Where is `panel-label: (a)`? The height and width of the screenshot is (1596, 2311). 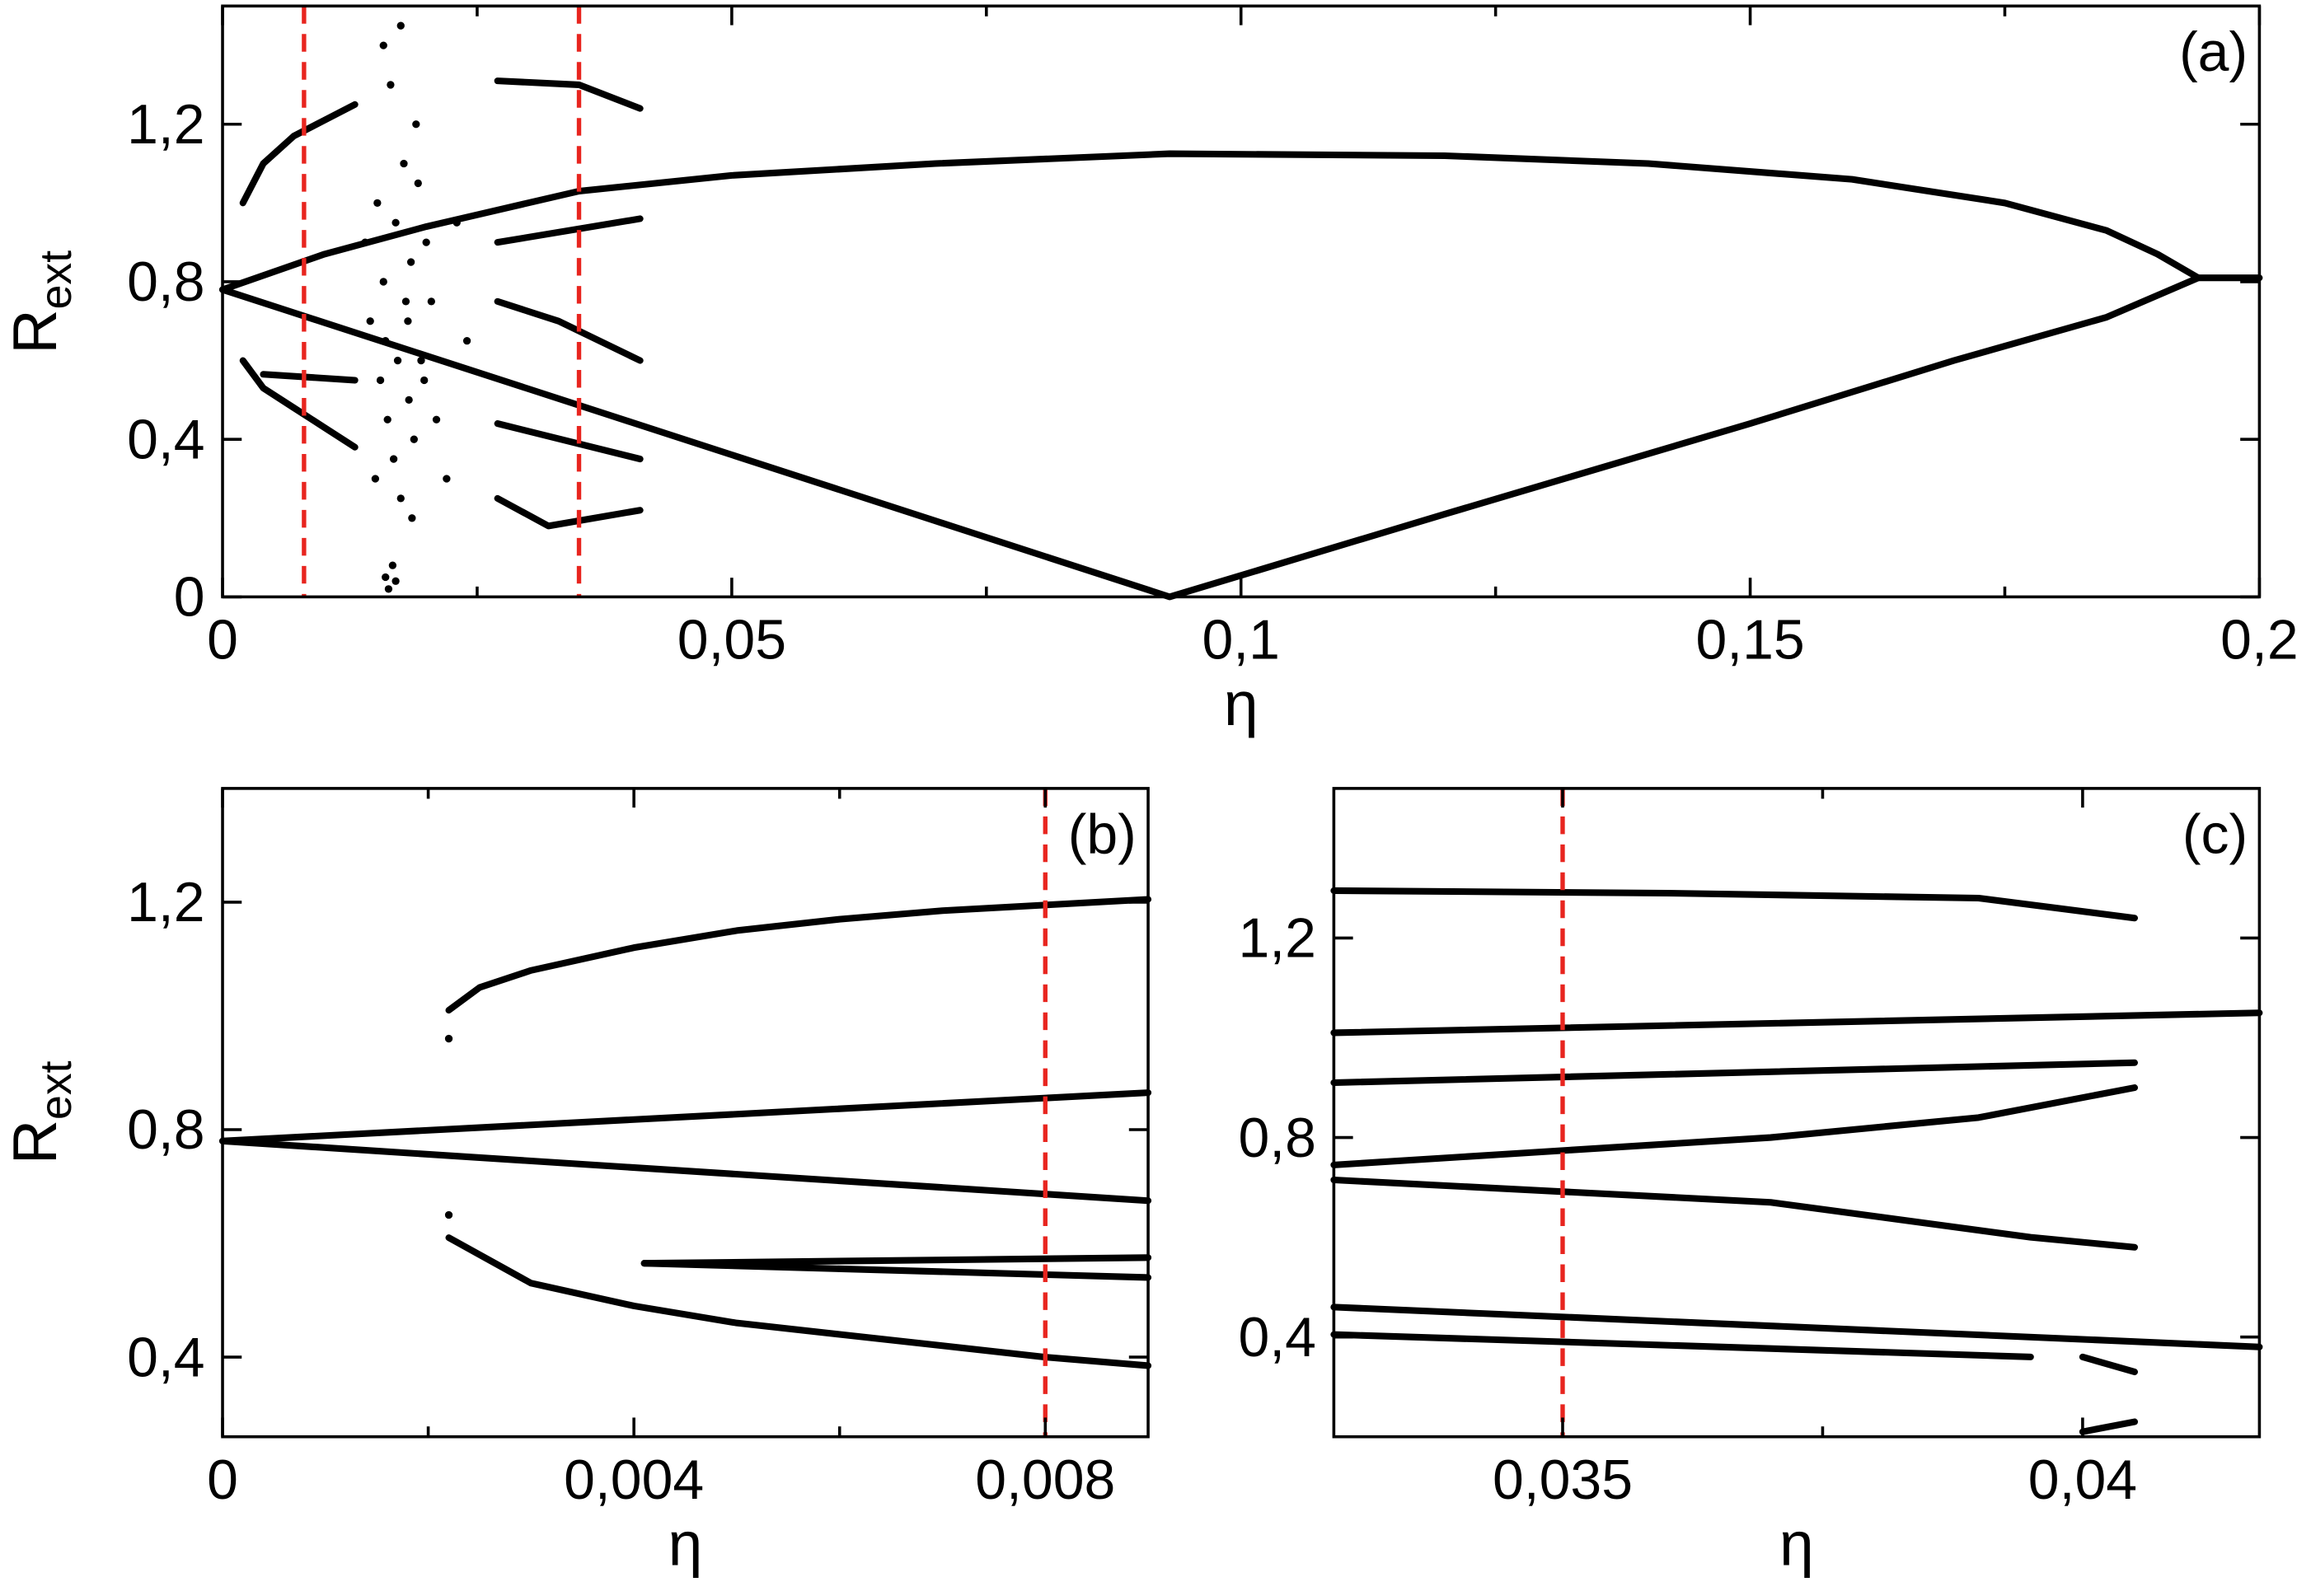
panel-label: (a) is located at coordinates (2213, 52).